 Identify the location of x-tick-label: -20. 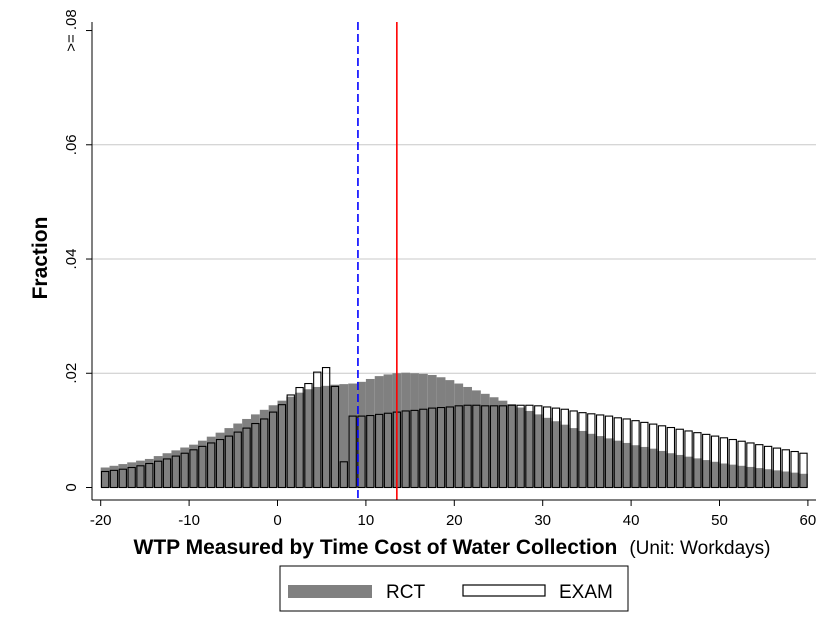
(101, 520).